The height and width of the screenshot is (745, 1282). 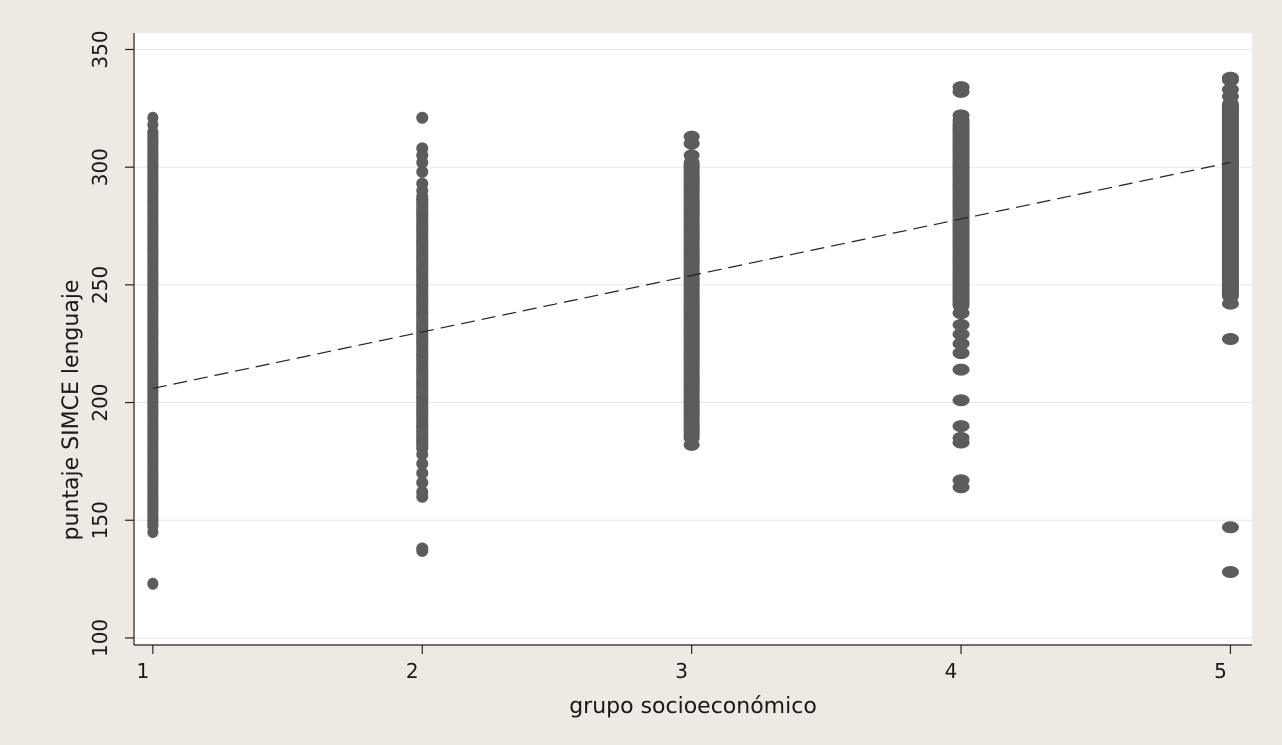 I want to click on y-tick-label-100: 100, so click(x=100, y=638).